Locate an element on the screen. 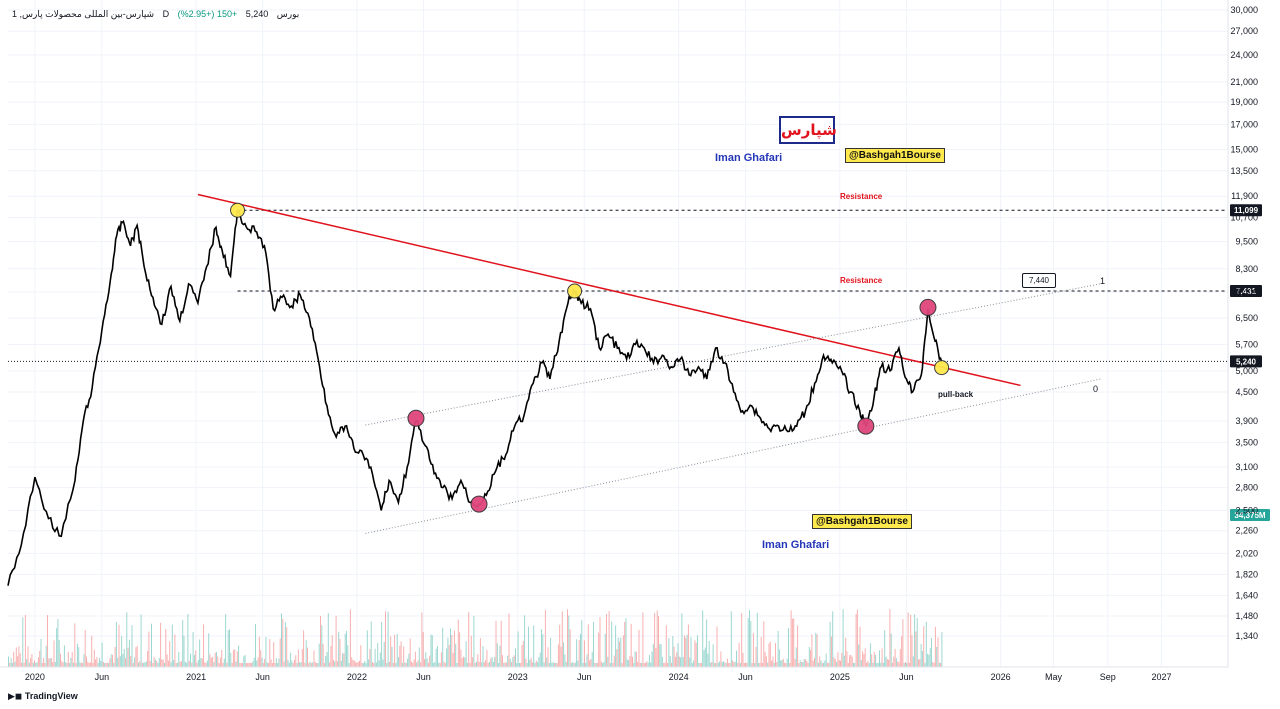 This screenshot has width=1280, height=709. time-tick-label: Jun is located at coordinates (584, 677).